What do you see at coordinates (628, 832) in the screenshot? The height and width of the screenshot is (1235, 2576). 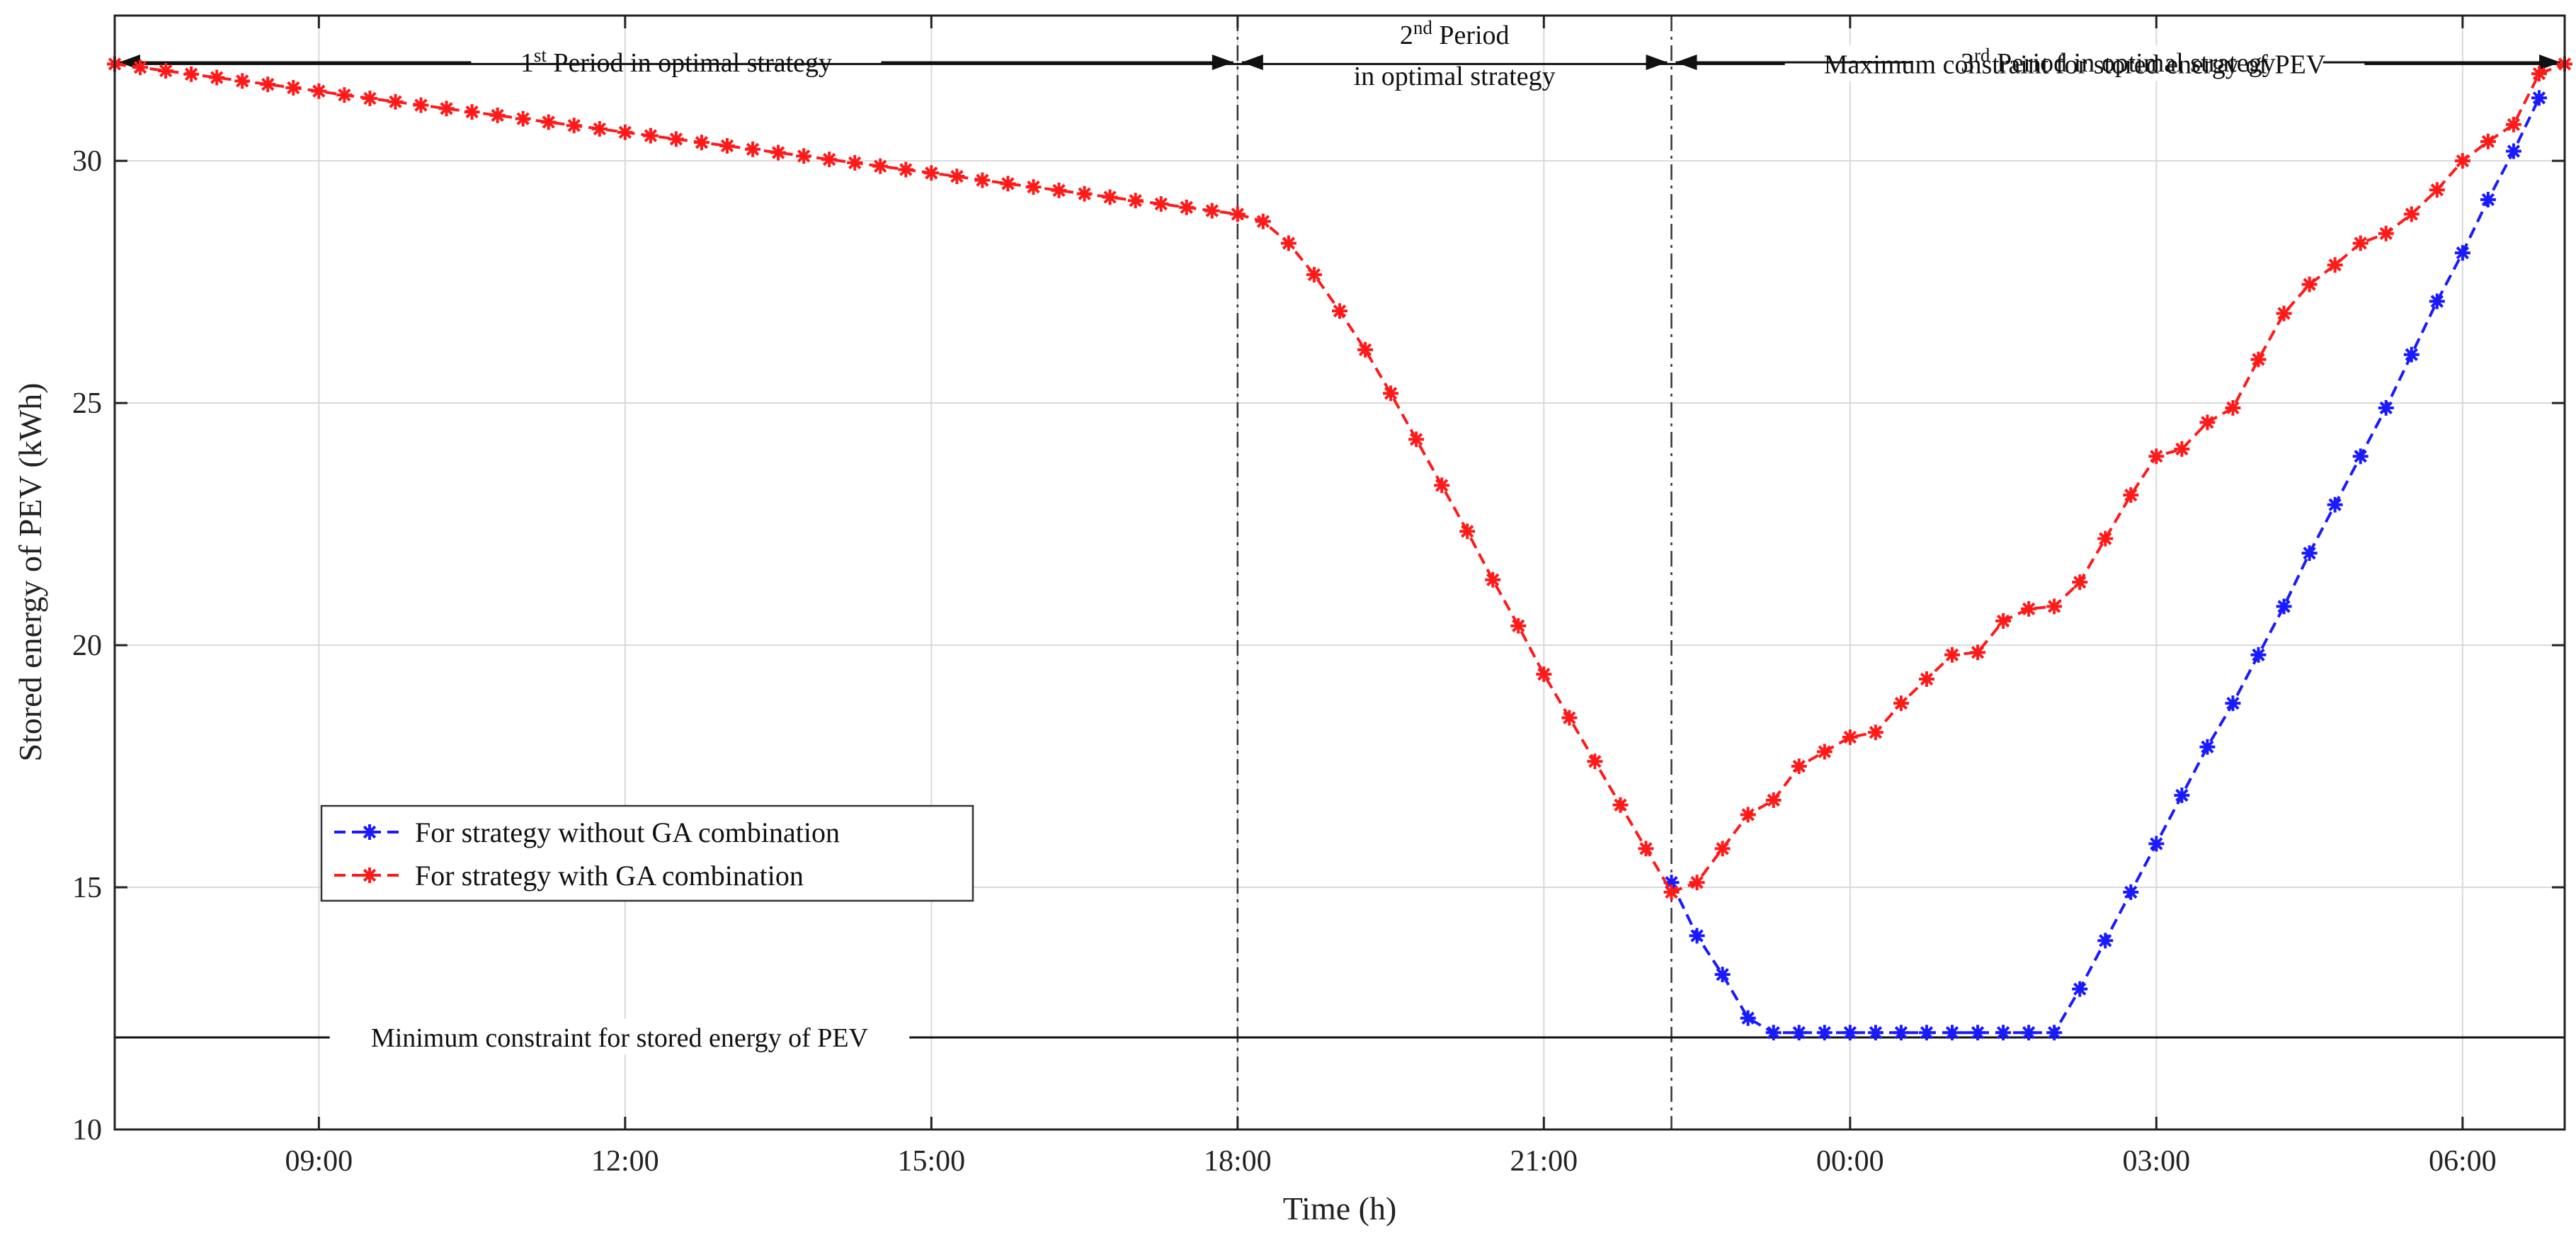 I see `legend-label: For strategy without GA combination` at bounding box center [628, 832].